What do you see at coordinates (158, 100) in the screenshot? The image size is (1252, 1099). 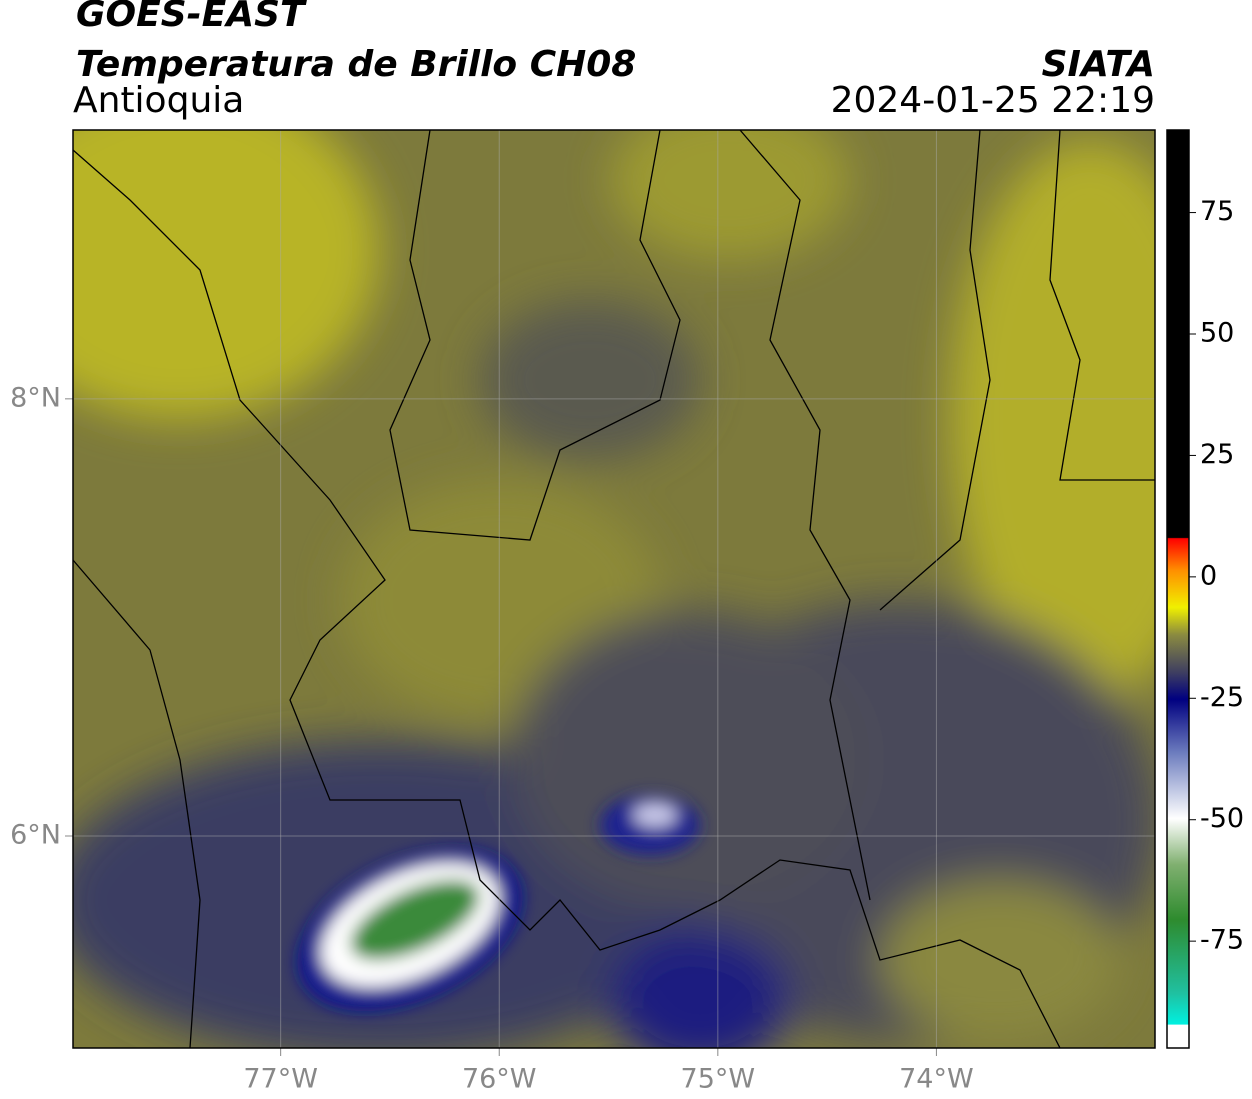 I see `region: Antioquia` at bounding box center [158, 100].